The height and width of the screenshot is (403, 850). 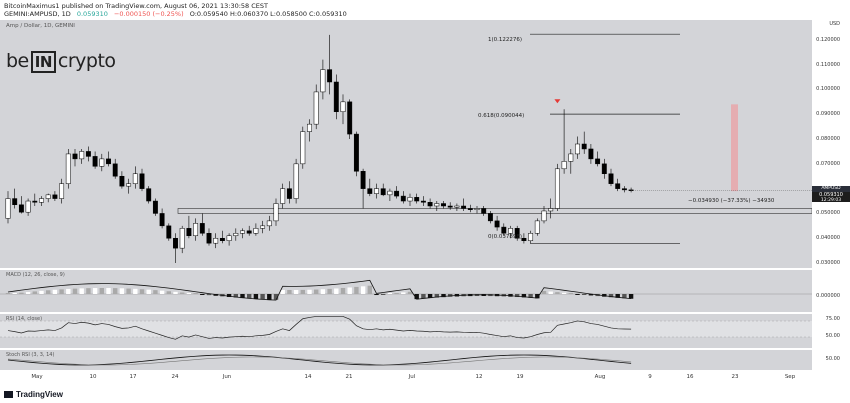 I want to click on x-tick-label: 23, so click(x=735, y=377).